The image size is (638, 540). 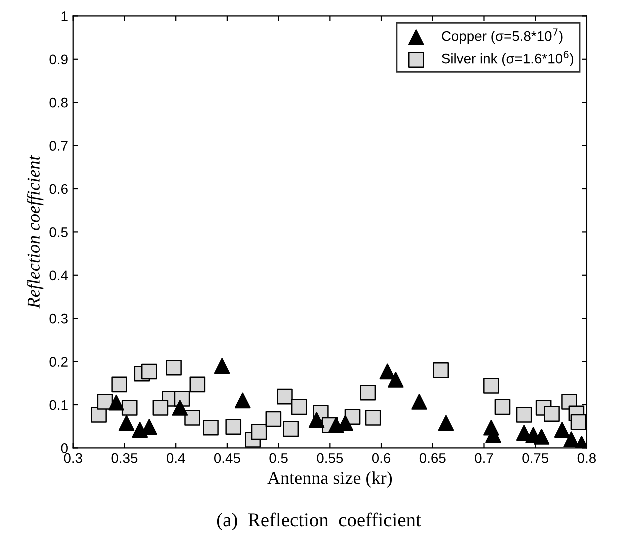 I want to click on y-tick-label: 0.7, so click(x=59, y=146).